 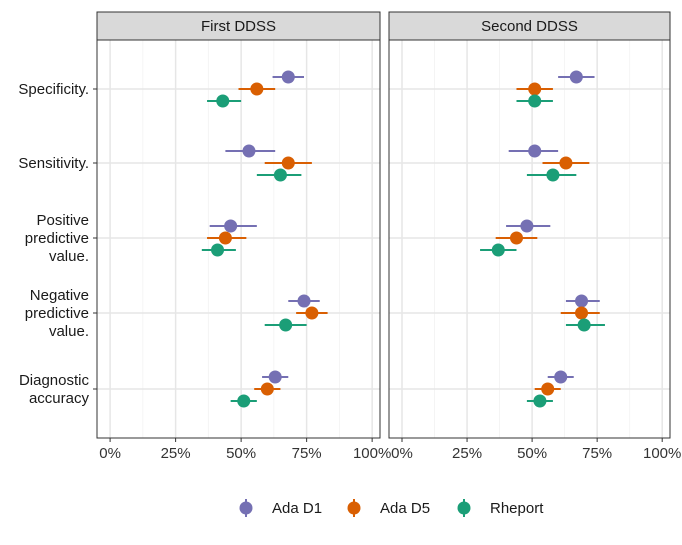 I want to click on legend-label: Ada D1, so click(x=297, y=508).